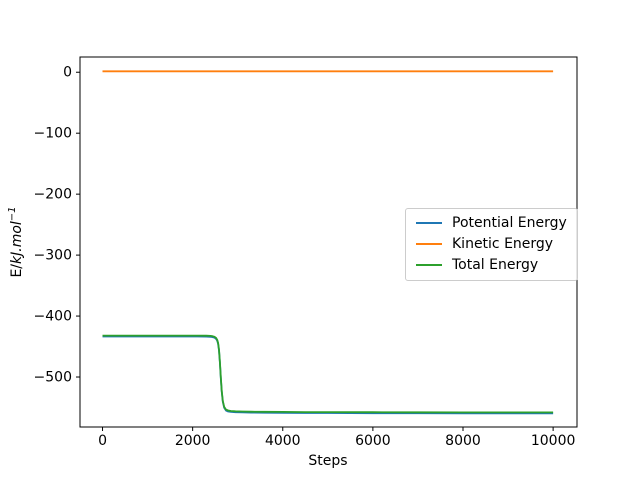  What do you see at coordinates (53, 317) in the screenshot?
I see `y-tick-label: −400` at bounding box center [53, 317].